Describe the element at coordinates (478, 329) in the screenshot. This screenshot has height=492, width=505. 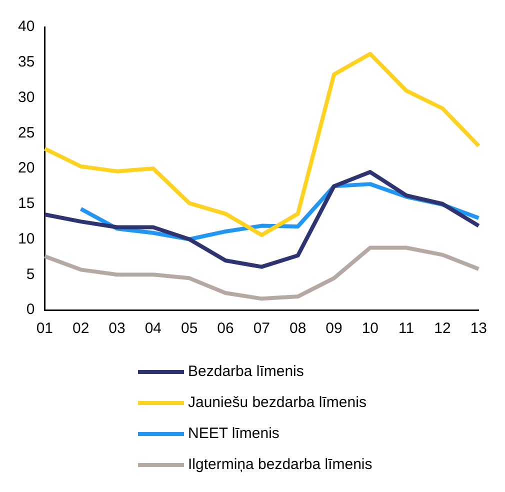
I see `x-tick-label: 13` at that location.